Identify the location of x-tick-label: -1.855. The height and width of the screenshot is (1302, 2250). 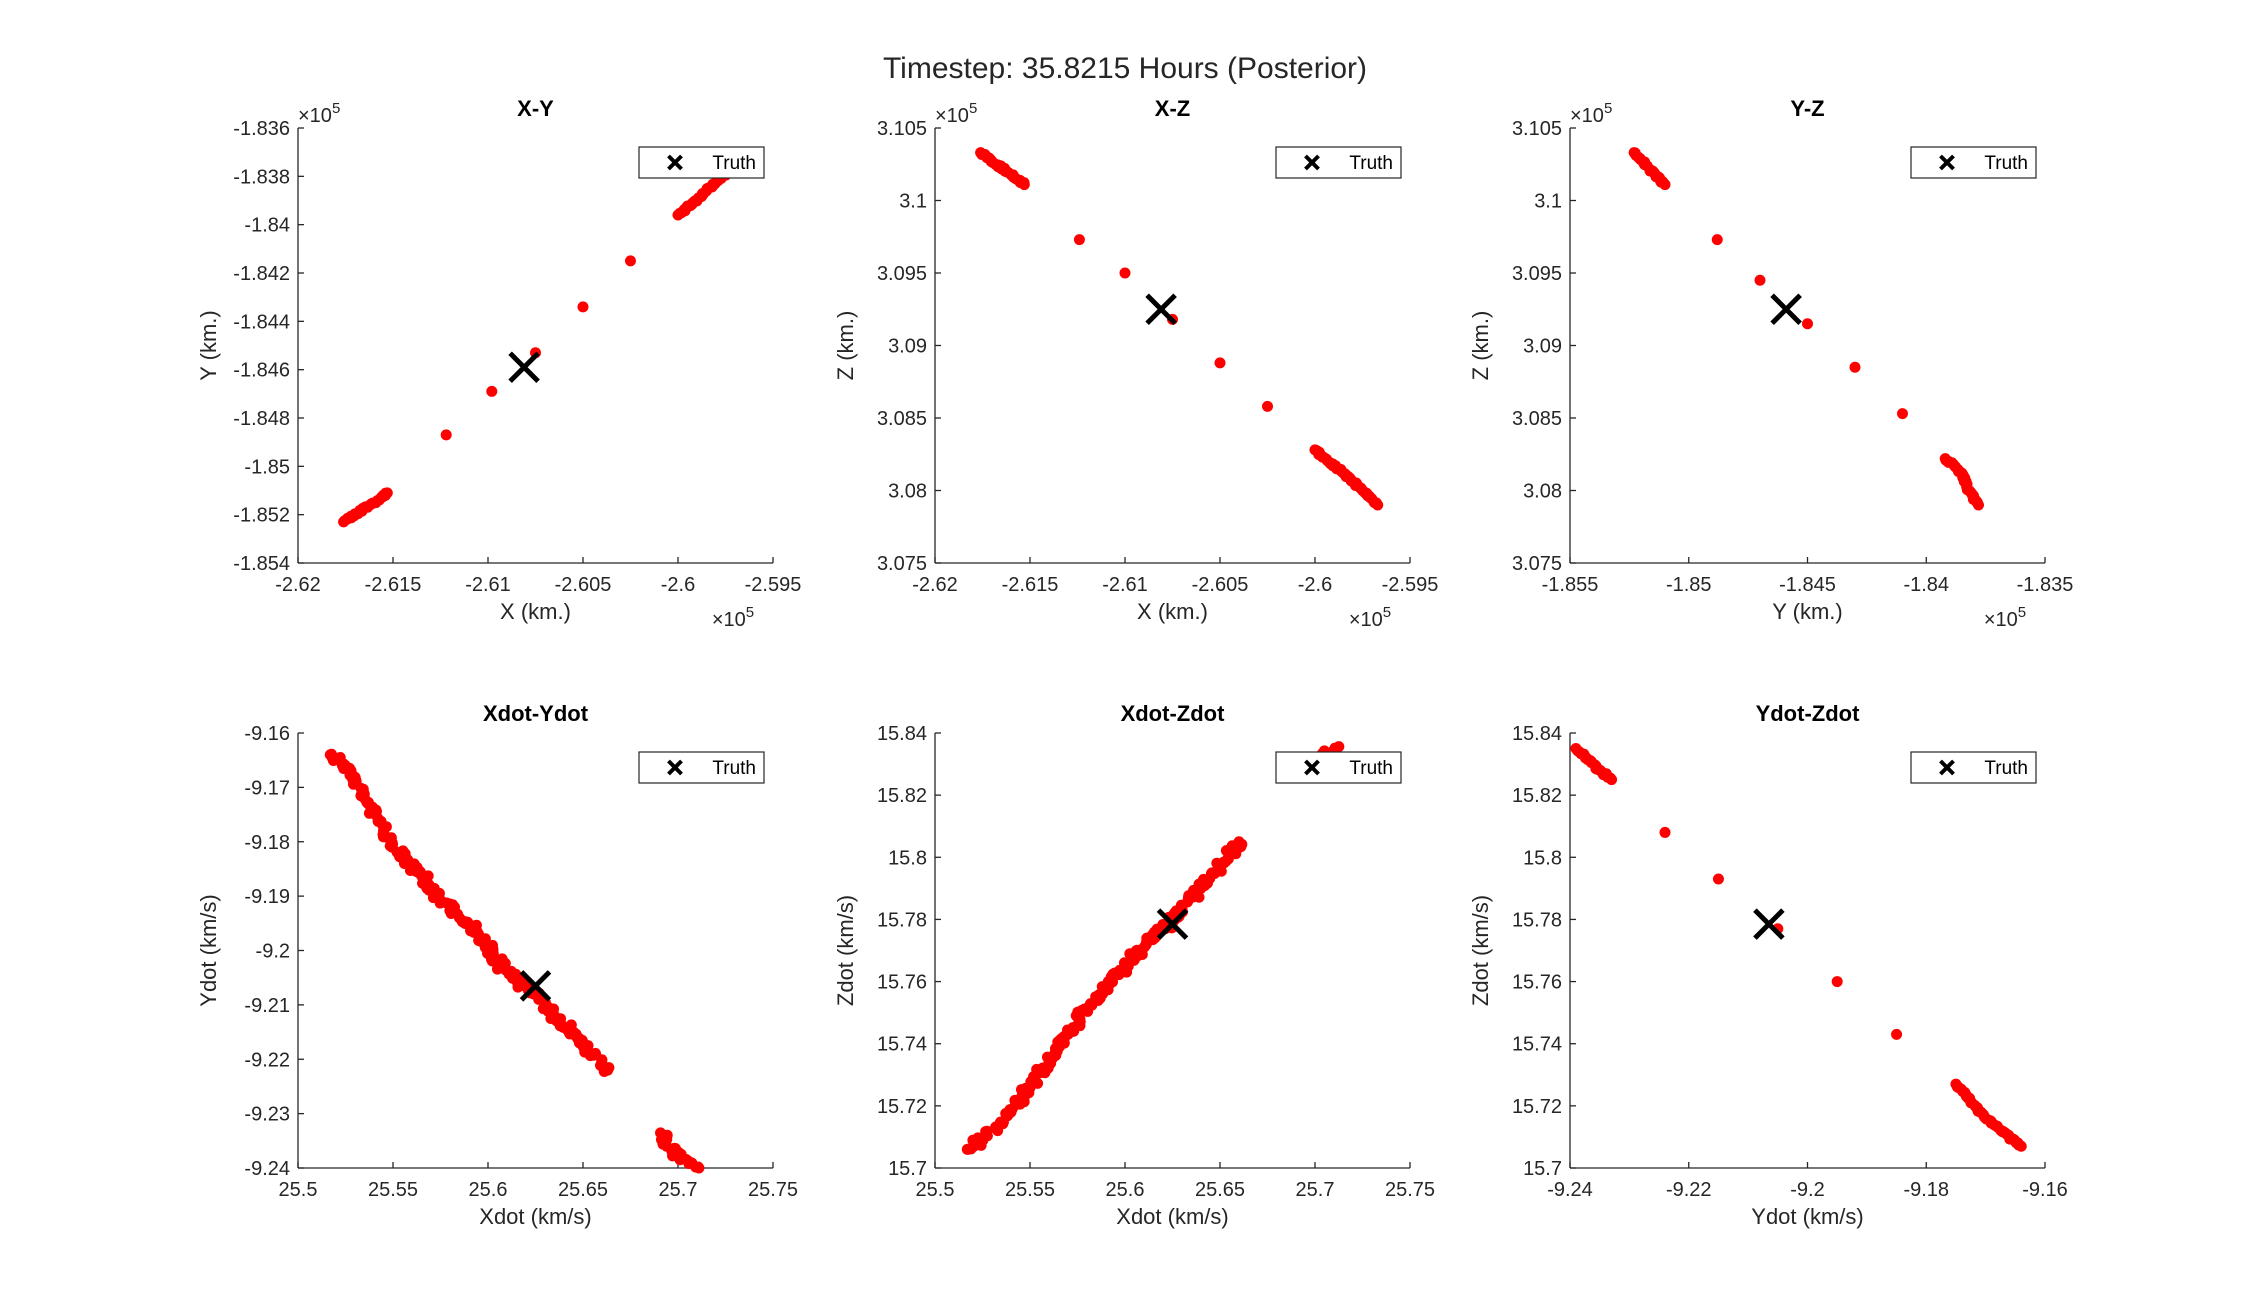
(1570, 585).